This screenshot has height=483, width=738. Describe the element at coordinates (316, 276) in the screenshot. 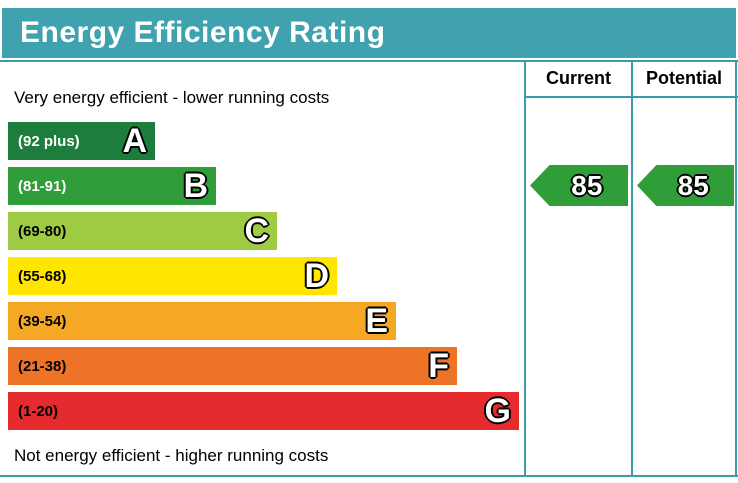

I see `band-letter: D` at that location.